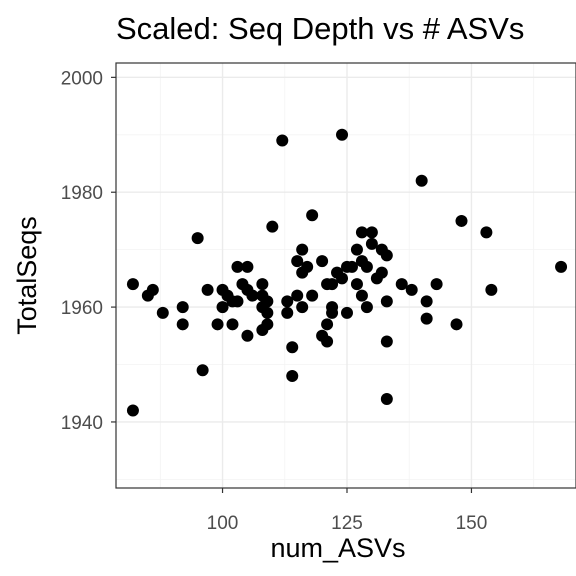 This screenshot has height=576, width=576. Describe the element at coordinates (472, 523) in the screenshot. I see `x-tick-label: 150` at that location.